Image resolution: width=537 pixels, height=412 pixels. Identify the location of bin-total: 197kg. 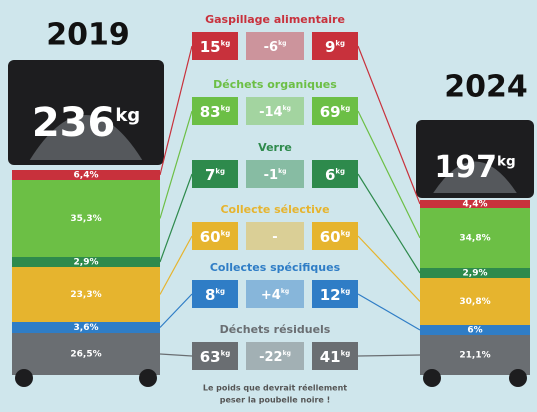
(474, 167).